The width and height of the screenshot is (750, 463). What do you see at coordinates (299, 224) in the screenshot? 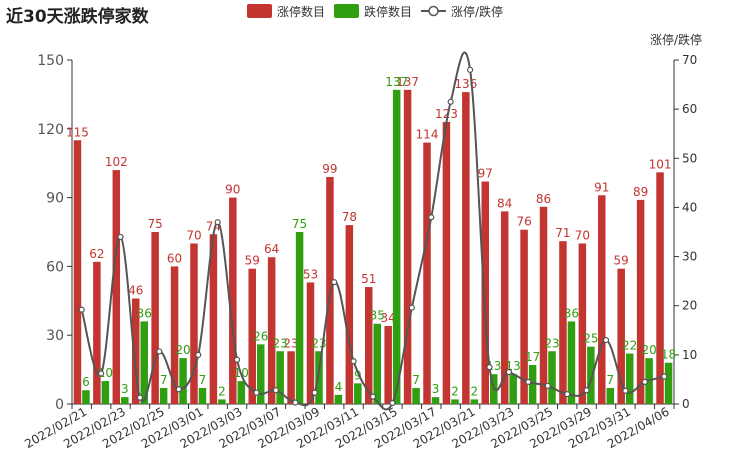
I see `bar-limit-down-label: 75` at bounding box center [299, 224].